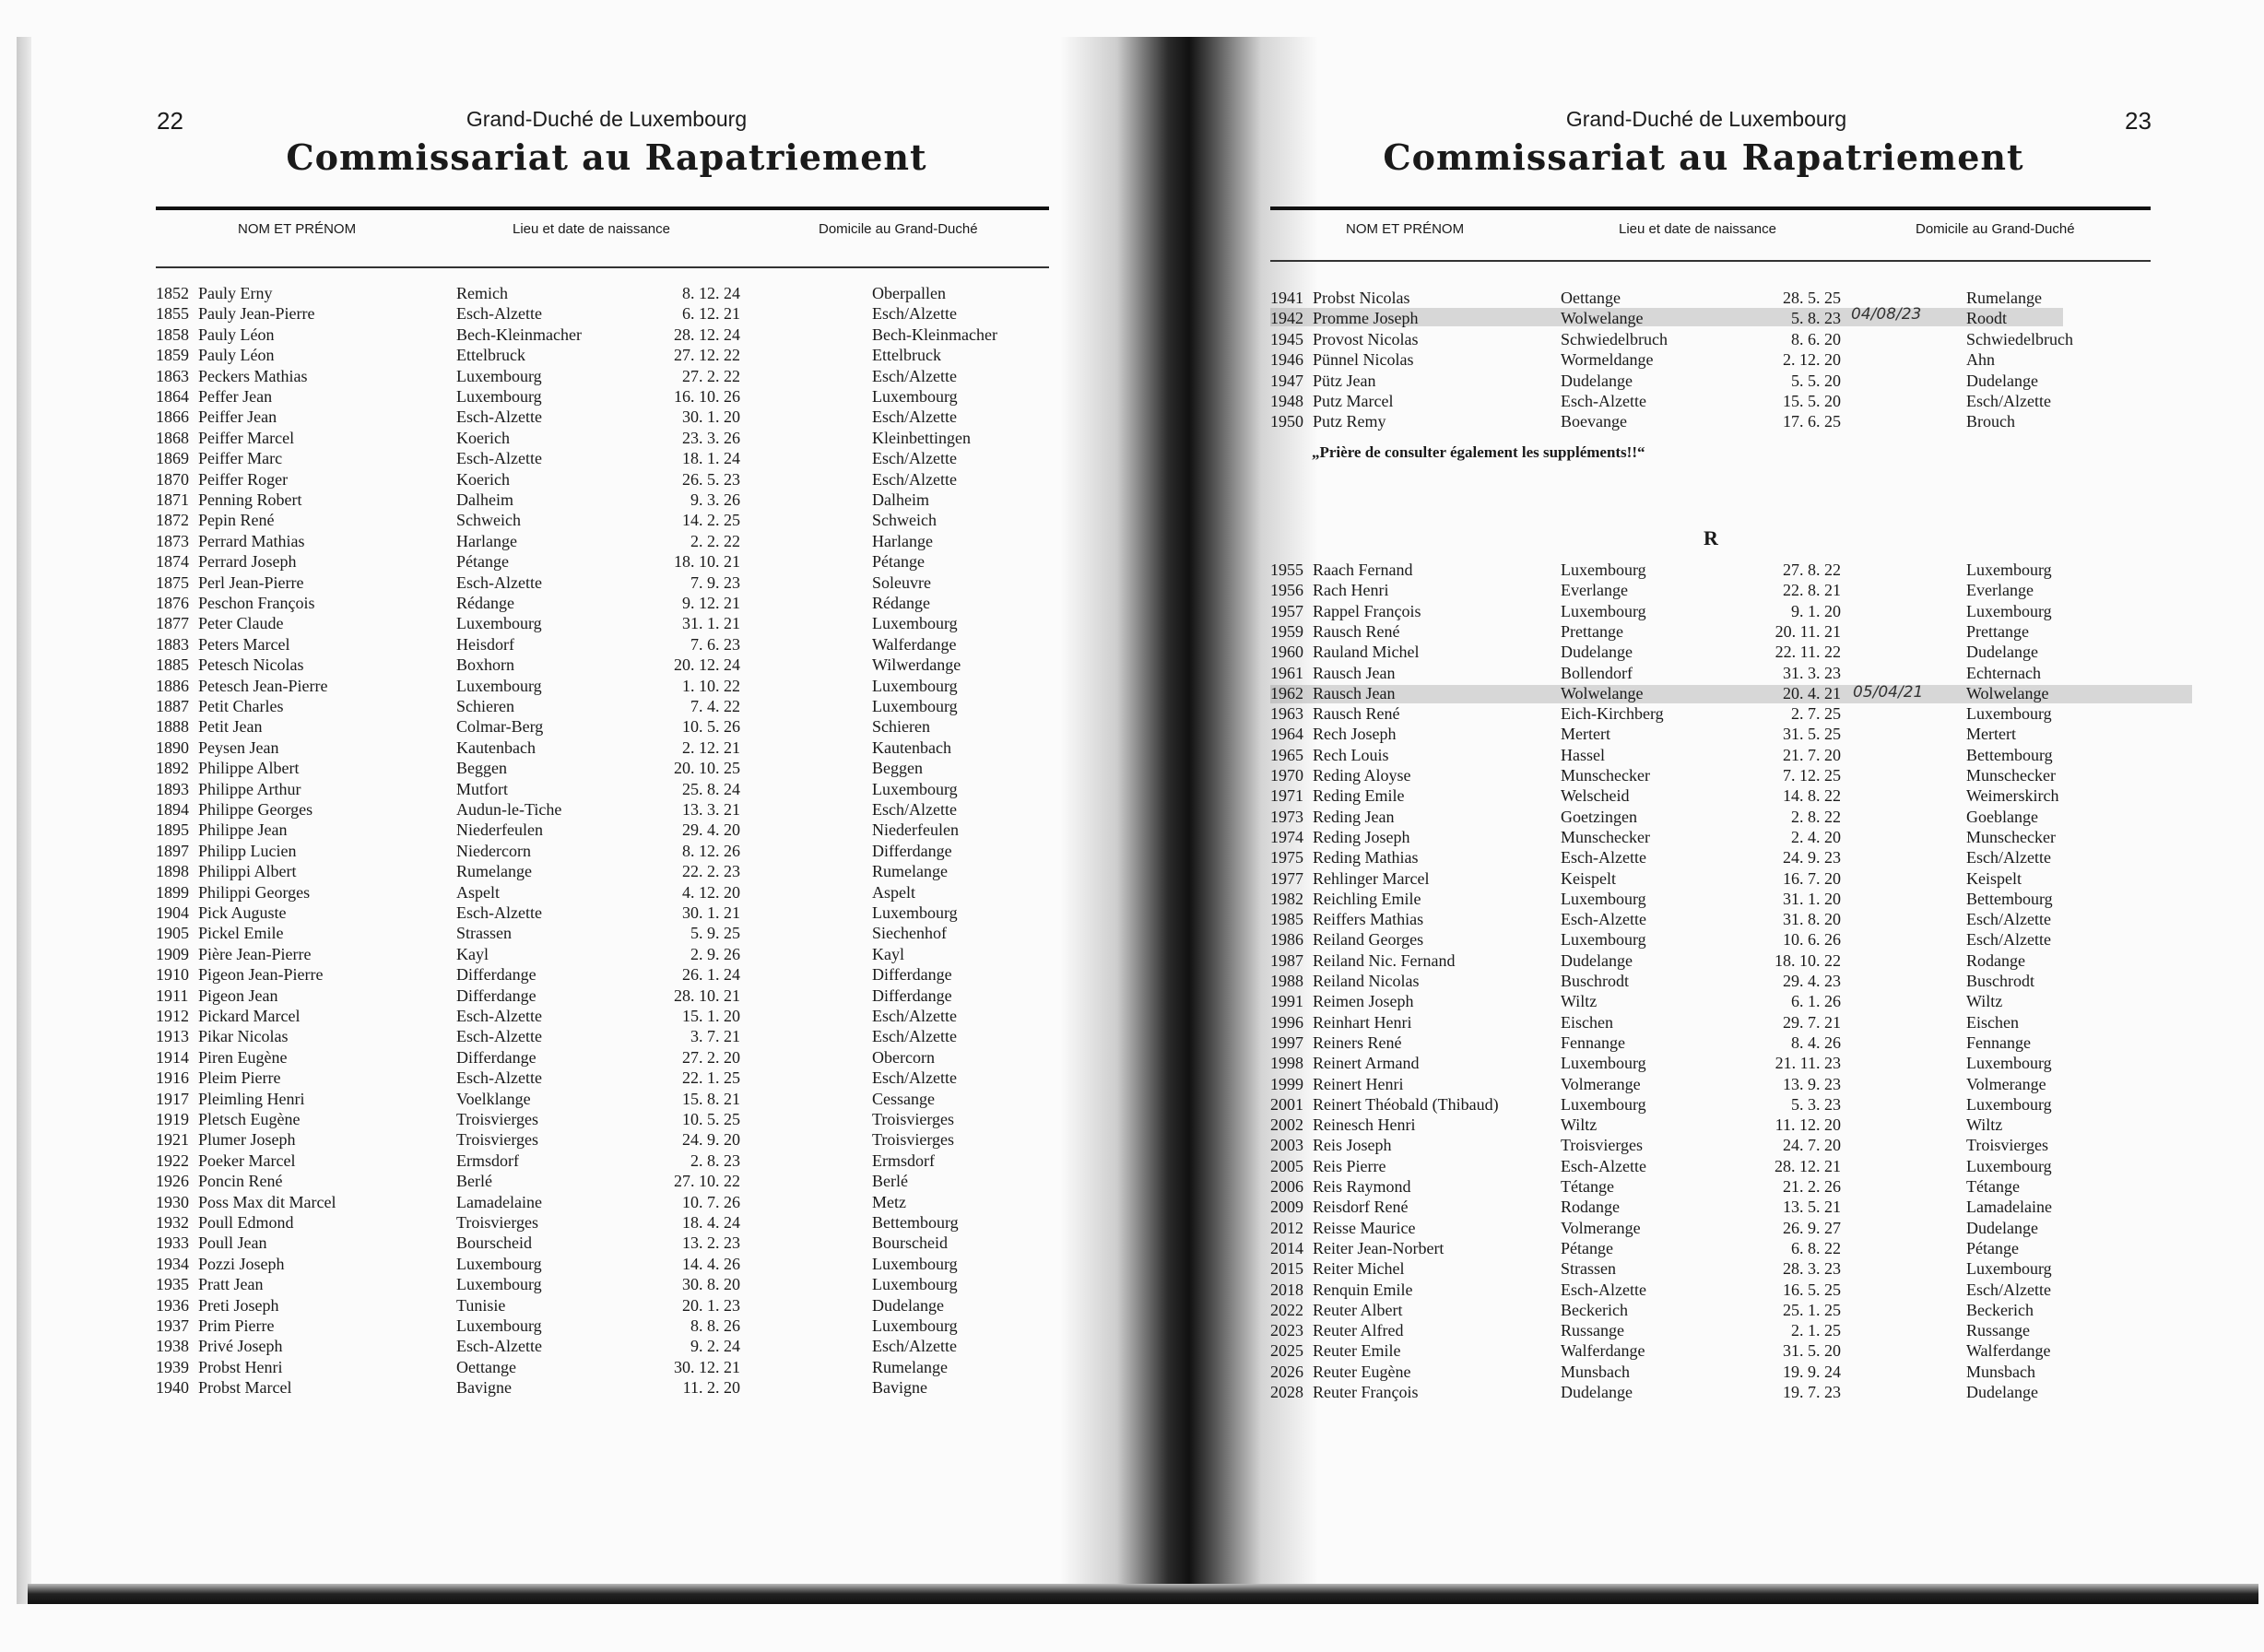 The width and height of the screenshot is (2264, 1652). What do you see at coordinates (1812, 1371) in the screenshot?
I see `birth-date: 19. 9. 24` at bounding box center [1812, 1371].